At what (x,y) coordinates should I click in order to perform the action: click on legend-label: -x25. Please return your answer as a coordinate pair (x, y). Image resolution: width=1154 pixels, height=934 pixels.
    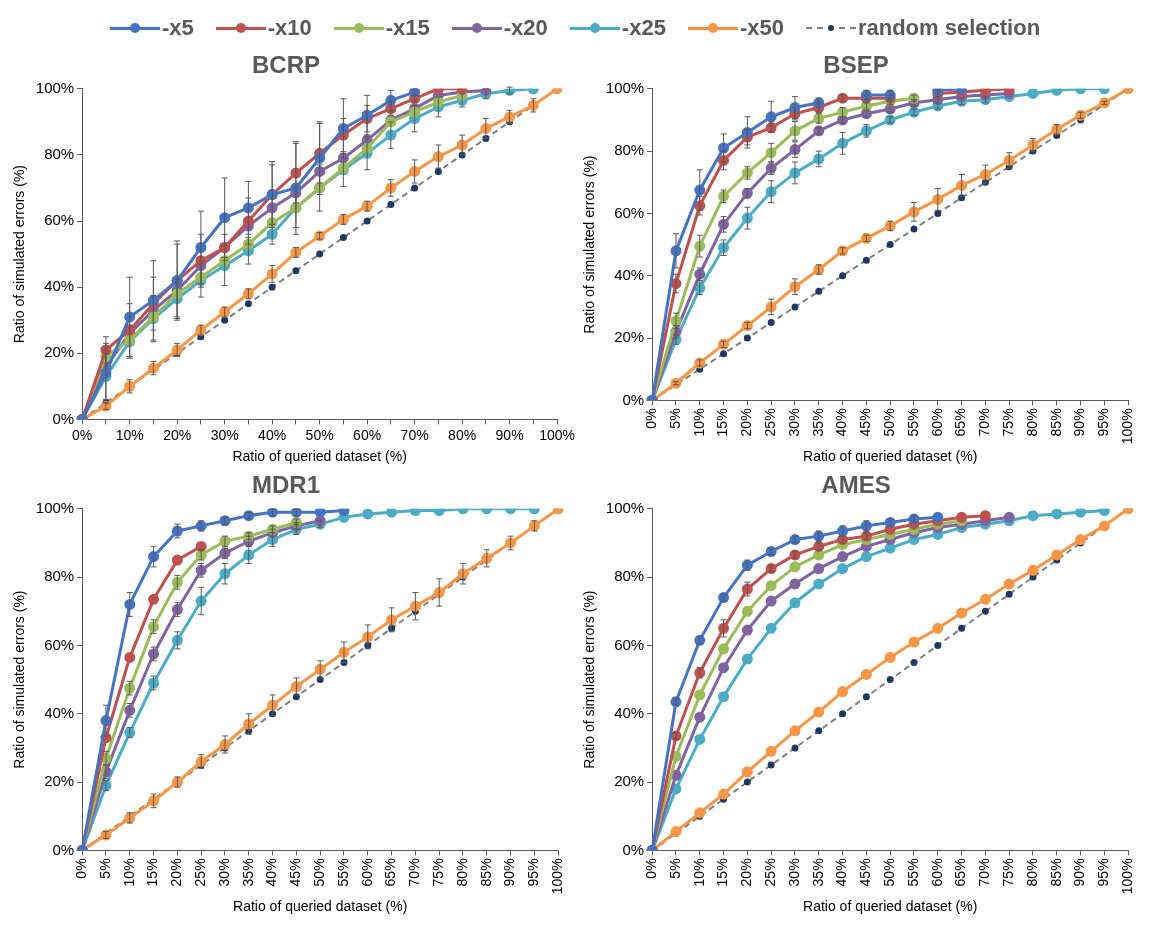
    Looking at the image, I should click on (643, 28).